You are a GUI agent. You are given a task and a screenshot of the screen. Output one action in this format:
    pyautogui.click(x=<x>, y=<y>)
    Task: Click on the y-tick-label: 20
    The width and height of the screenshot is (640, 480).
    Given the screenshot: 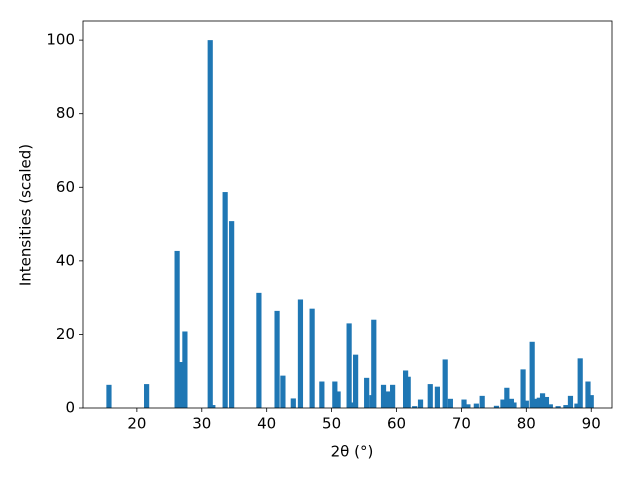 What is the action you would take?
    pyautogui.click(x=65, y=334)
    